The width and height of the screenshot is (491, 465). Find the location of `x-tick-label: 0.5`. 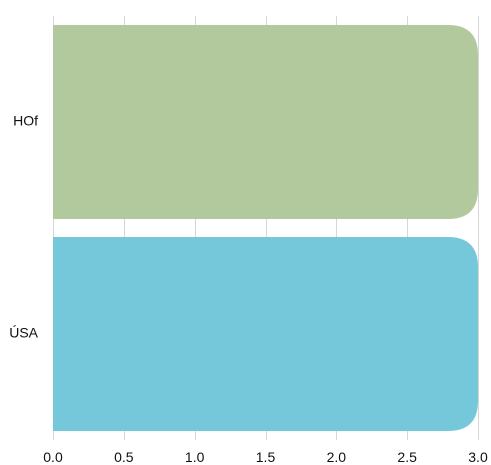

x-tick-label: 0.5 is located at coordinates (124, 457).